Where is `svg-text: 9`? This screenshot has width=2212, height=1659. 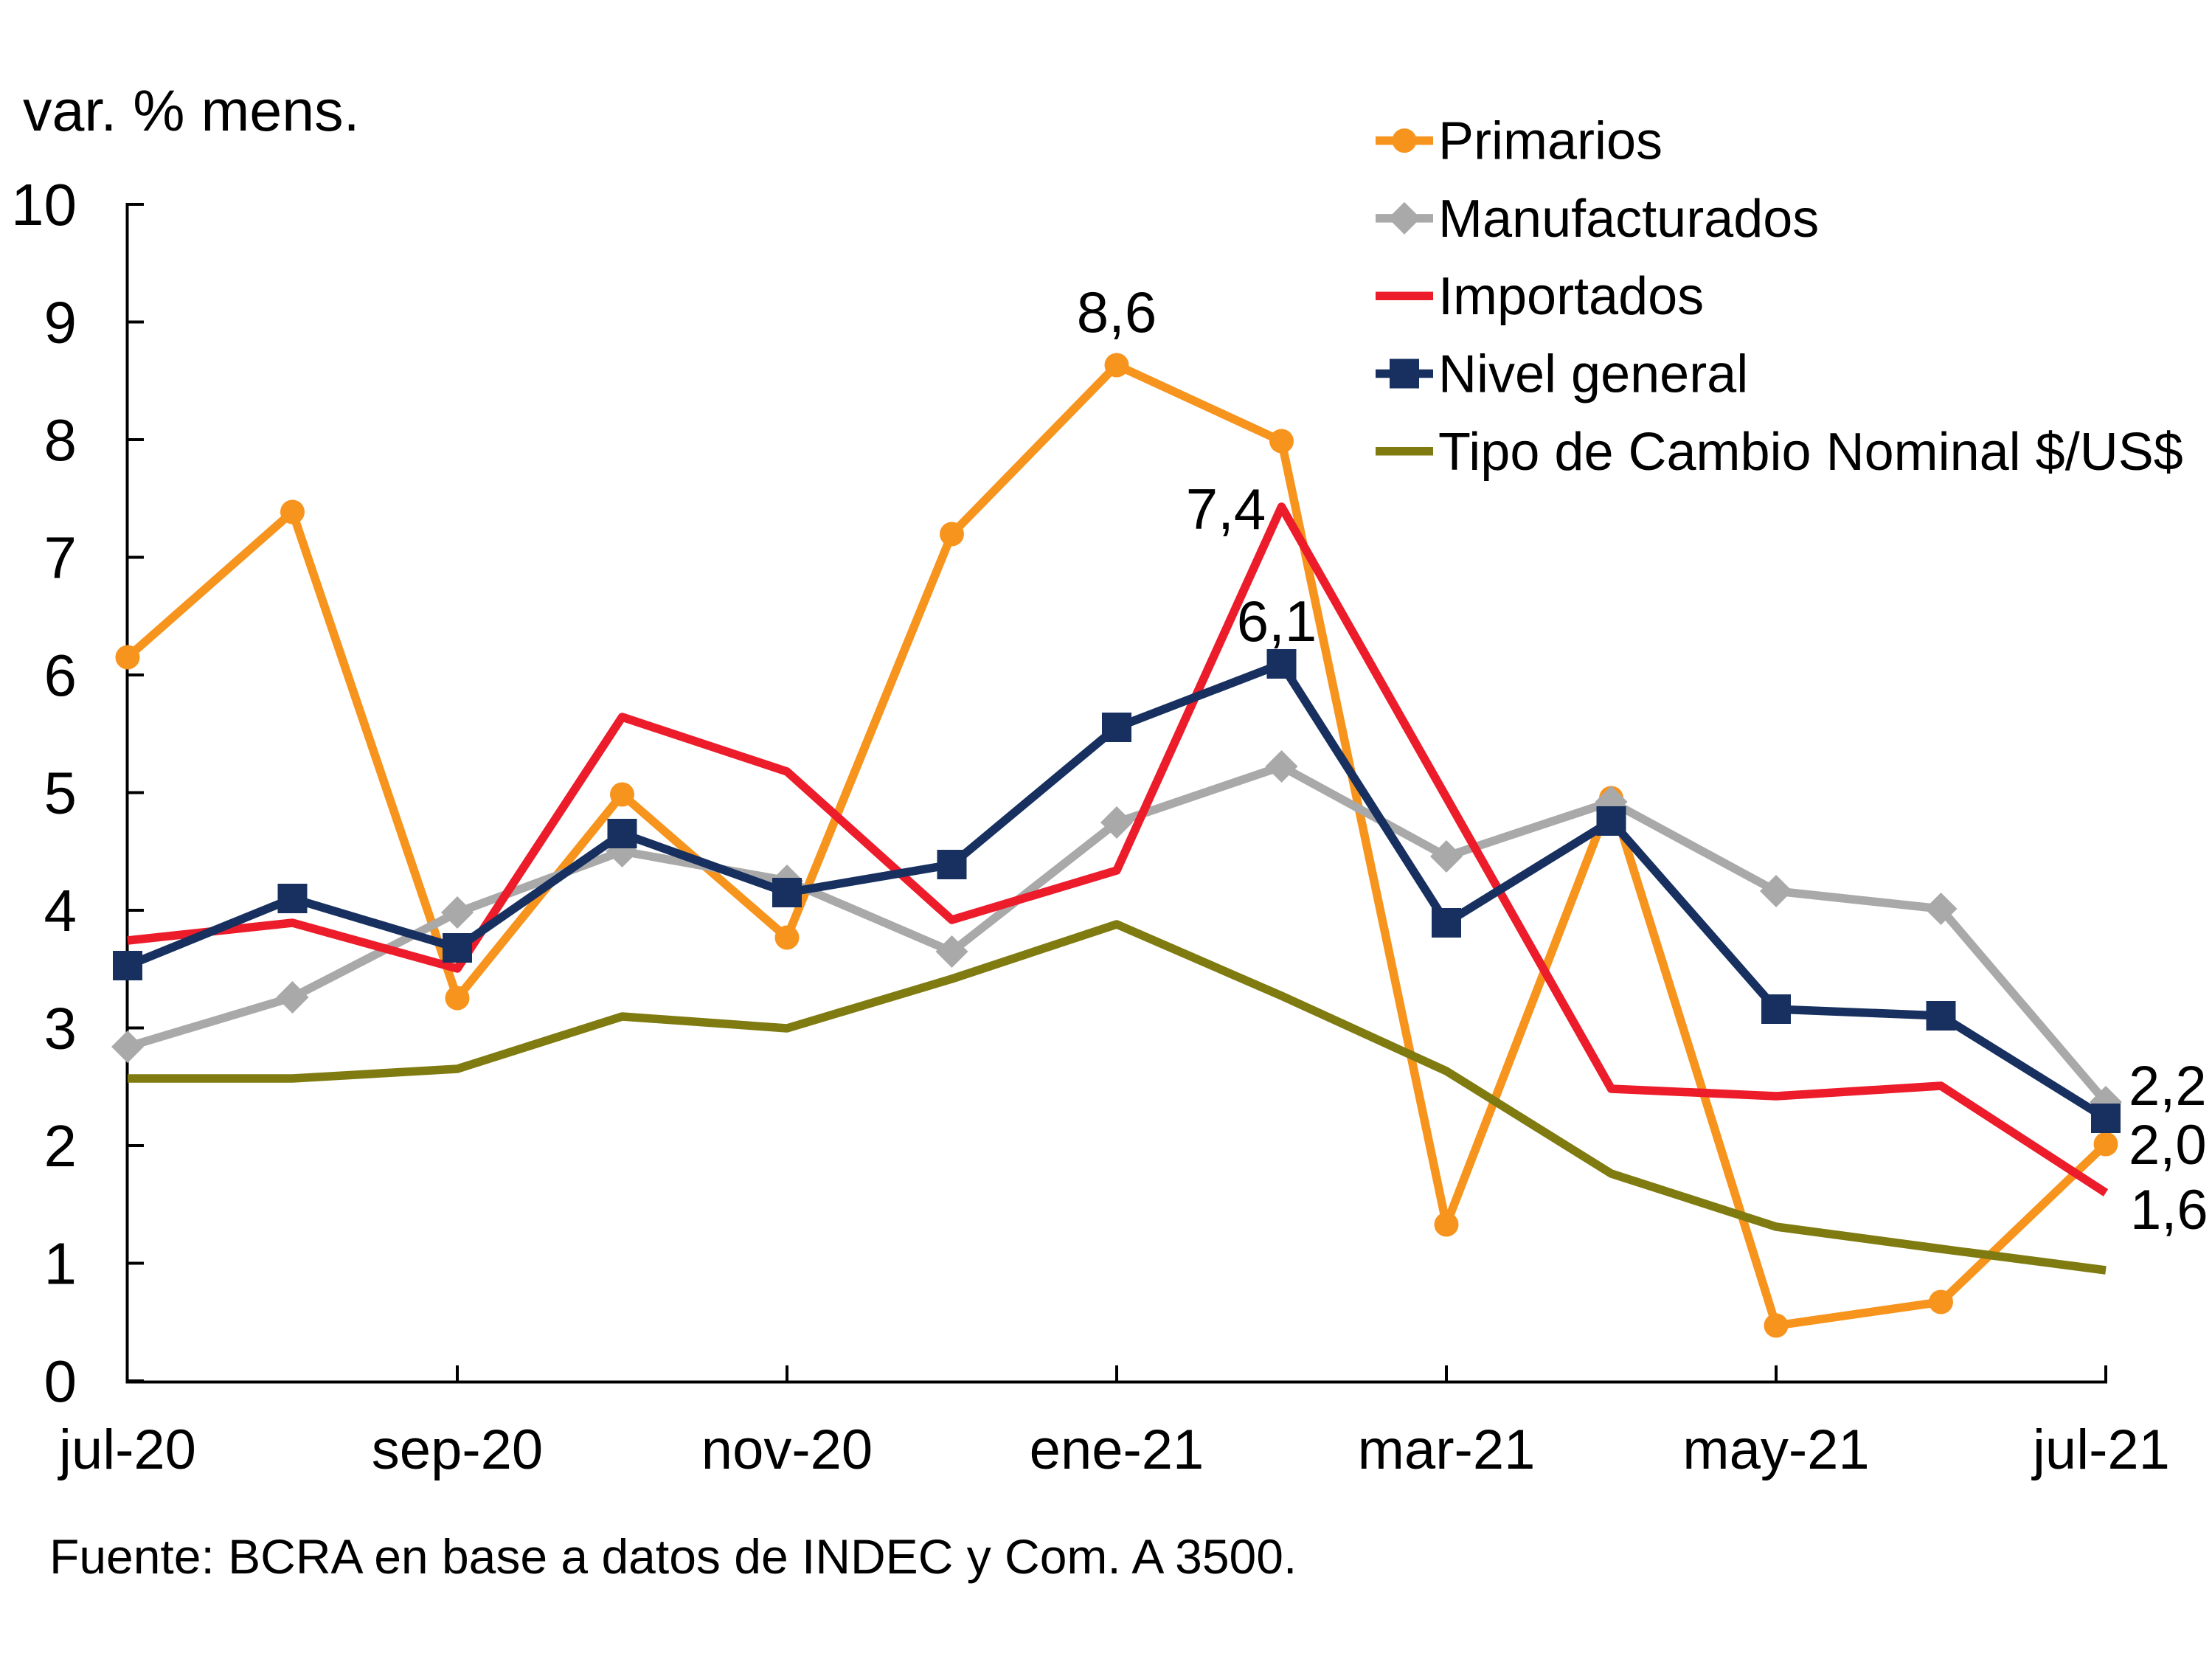 svg-text: 9 is located at coordinates (61, 323).